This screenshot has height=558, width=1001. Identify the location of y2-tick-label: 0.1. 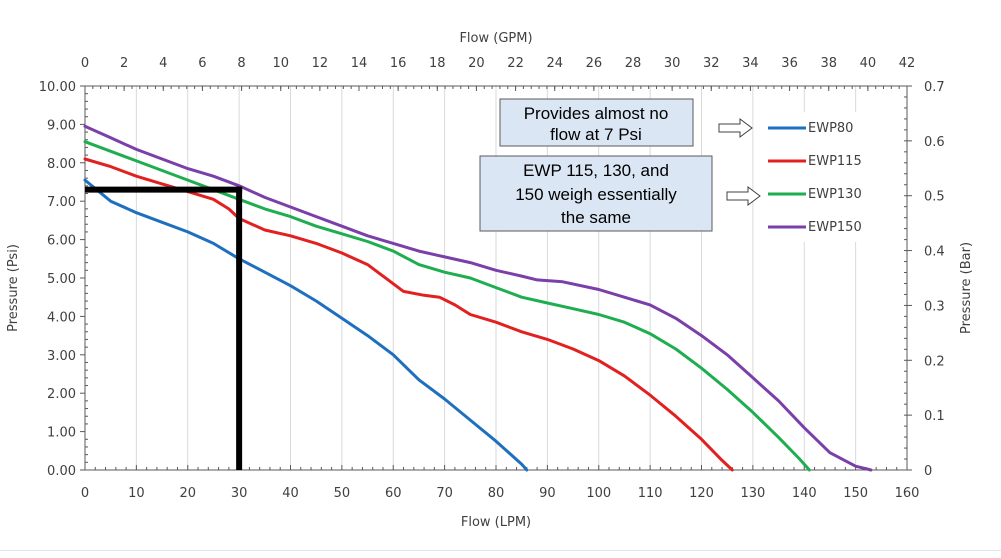
(934, 416).